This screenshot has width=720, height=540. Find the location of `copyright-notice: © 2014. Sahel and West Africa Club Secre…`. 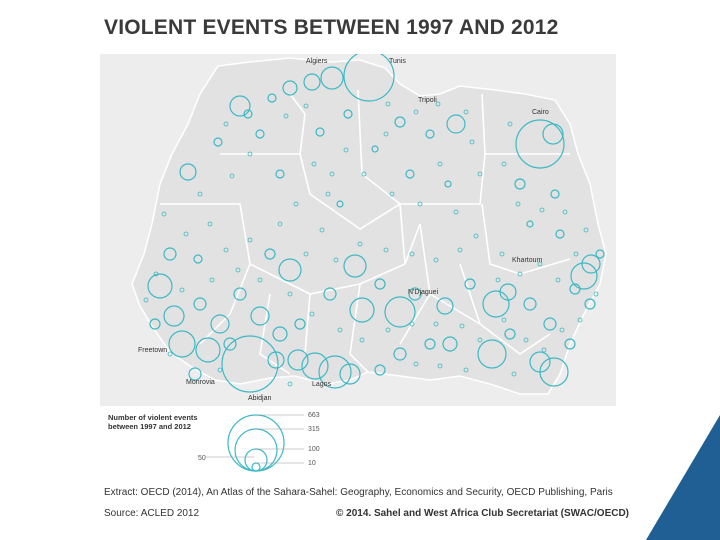

copyright-notice: © 2014. Sahel and West Africa Club Secre… is located at coordinates (483, 513).